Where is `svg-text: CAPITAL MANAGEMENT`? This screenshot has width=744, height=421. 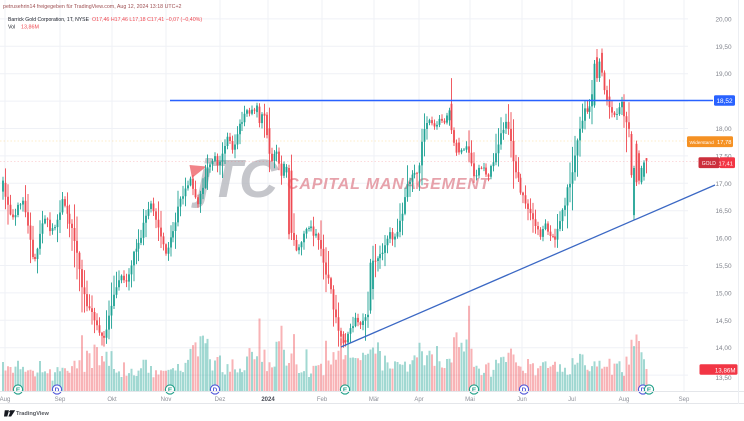 svg-text: CAPITAL MANAGEMENT is located at coordinates (389, 184).